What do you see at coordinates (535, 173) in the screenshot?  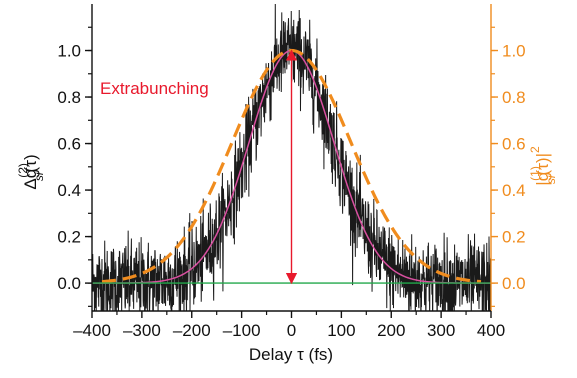 I see `right-y-label-sup: (1)` at bounding box center [535, 173].